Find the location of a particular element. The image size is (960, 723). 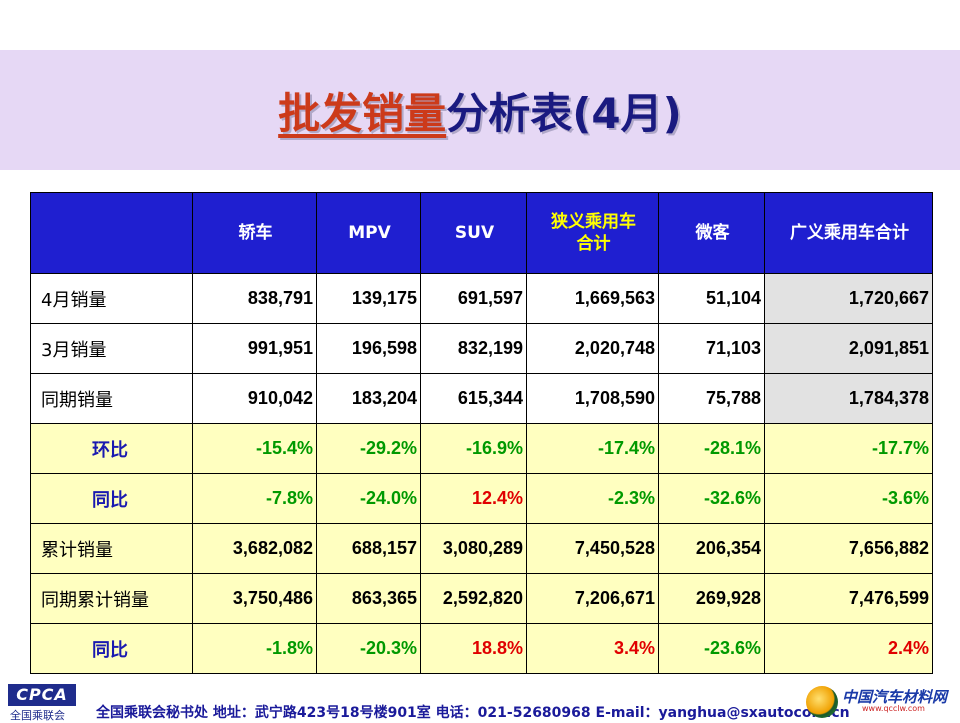

cell: -3.6% is located at coordinates (848, 498).